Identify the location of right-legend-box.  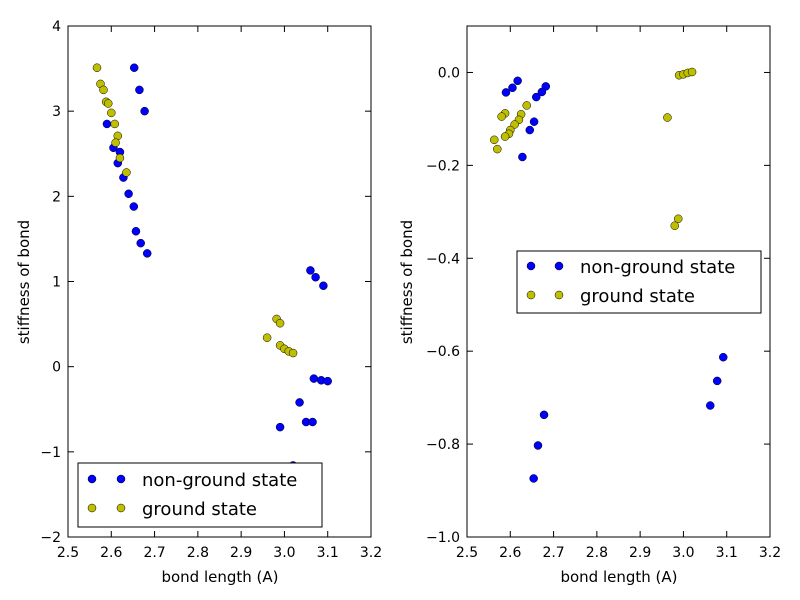
(639, 282).